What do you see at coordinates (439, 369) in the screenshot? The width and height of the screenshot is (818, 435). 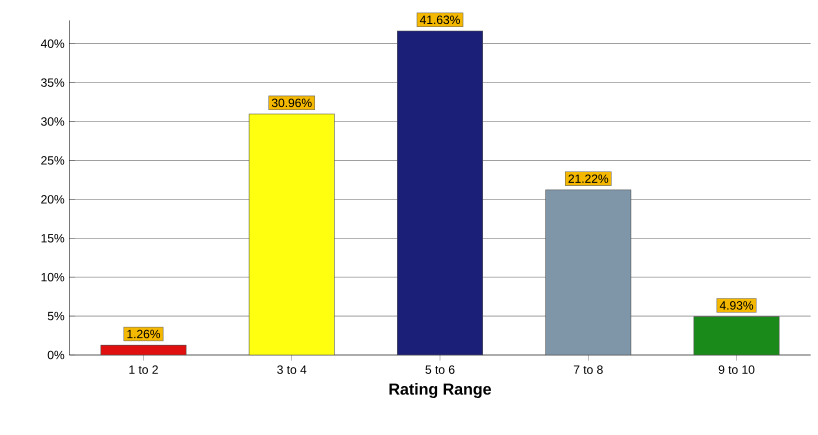 I see `x-tick-label: 5 to 6` at bounding box center [439, 369].